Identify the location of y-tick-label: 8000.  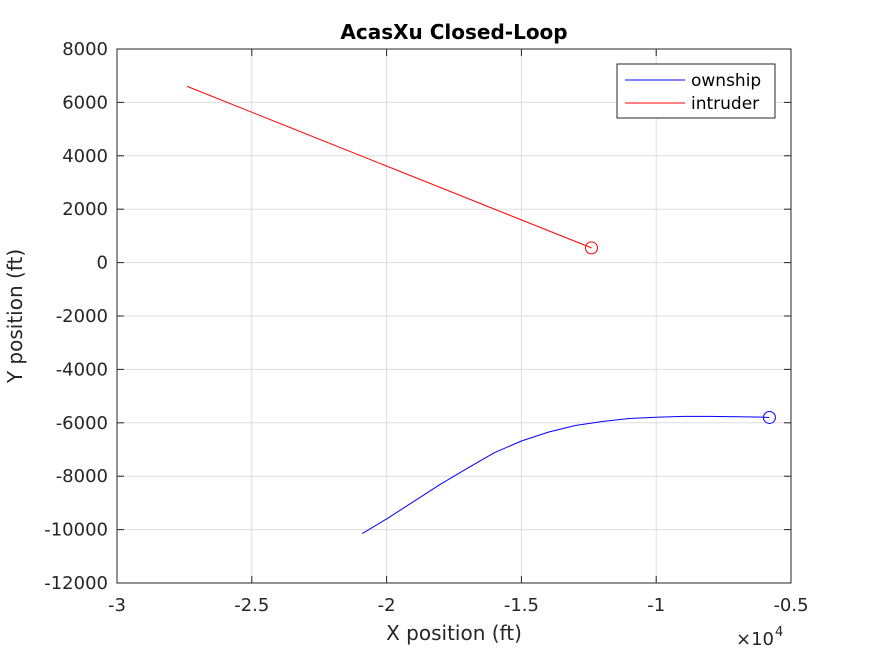
(85, 49).